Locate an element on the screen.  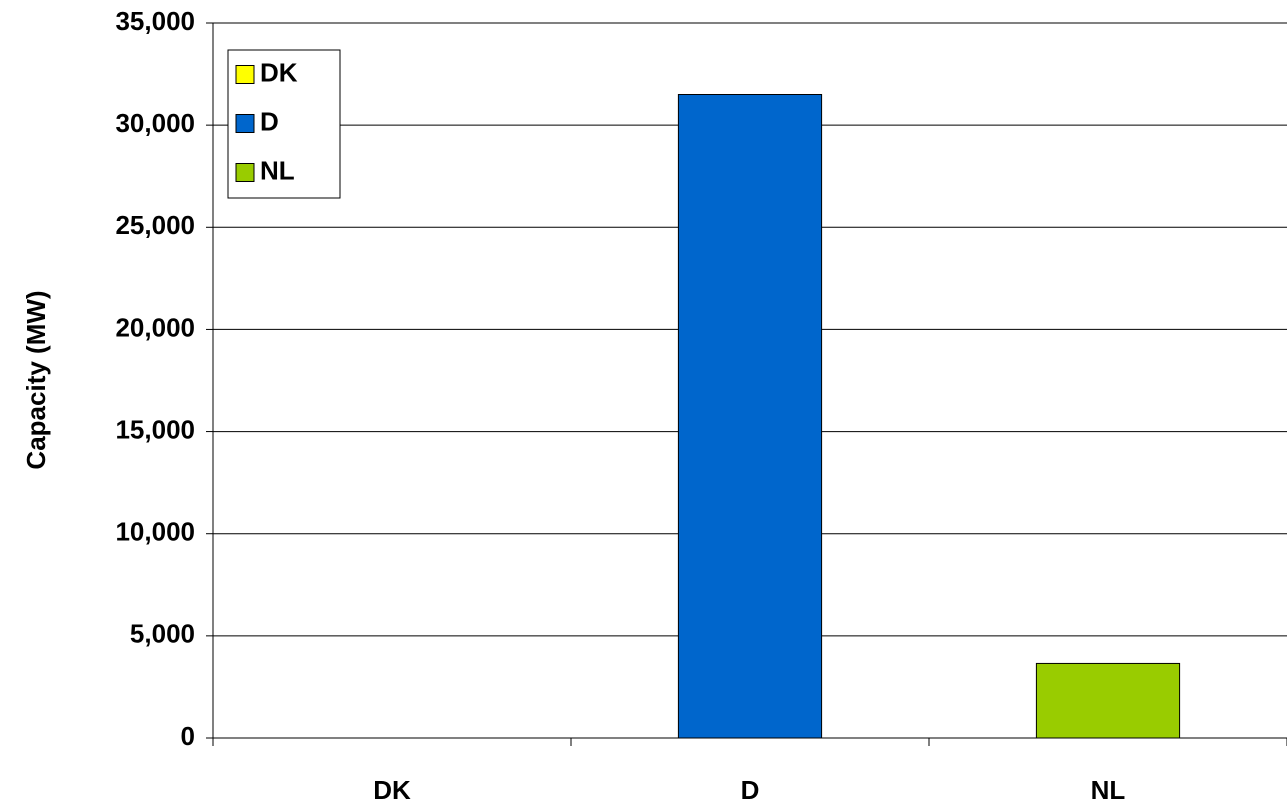
y-tick-label: 15,000 is located at coordinates (155, 429).